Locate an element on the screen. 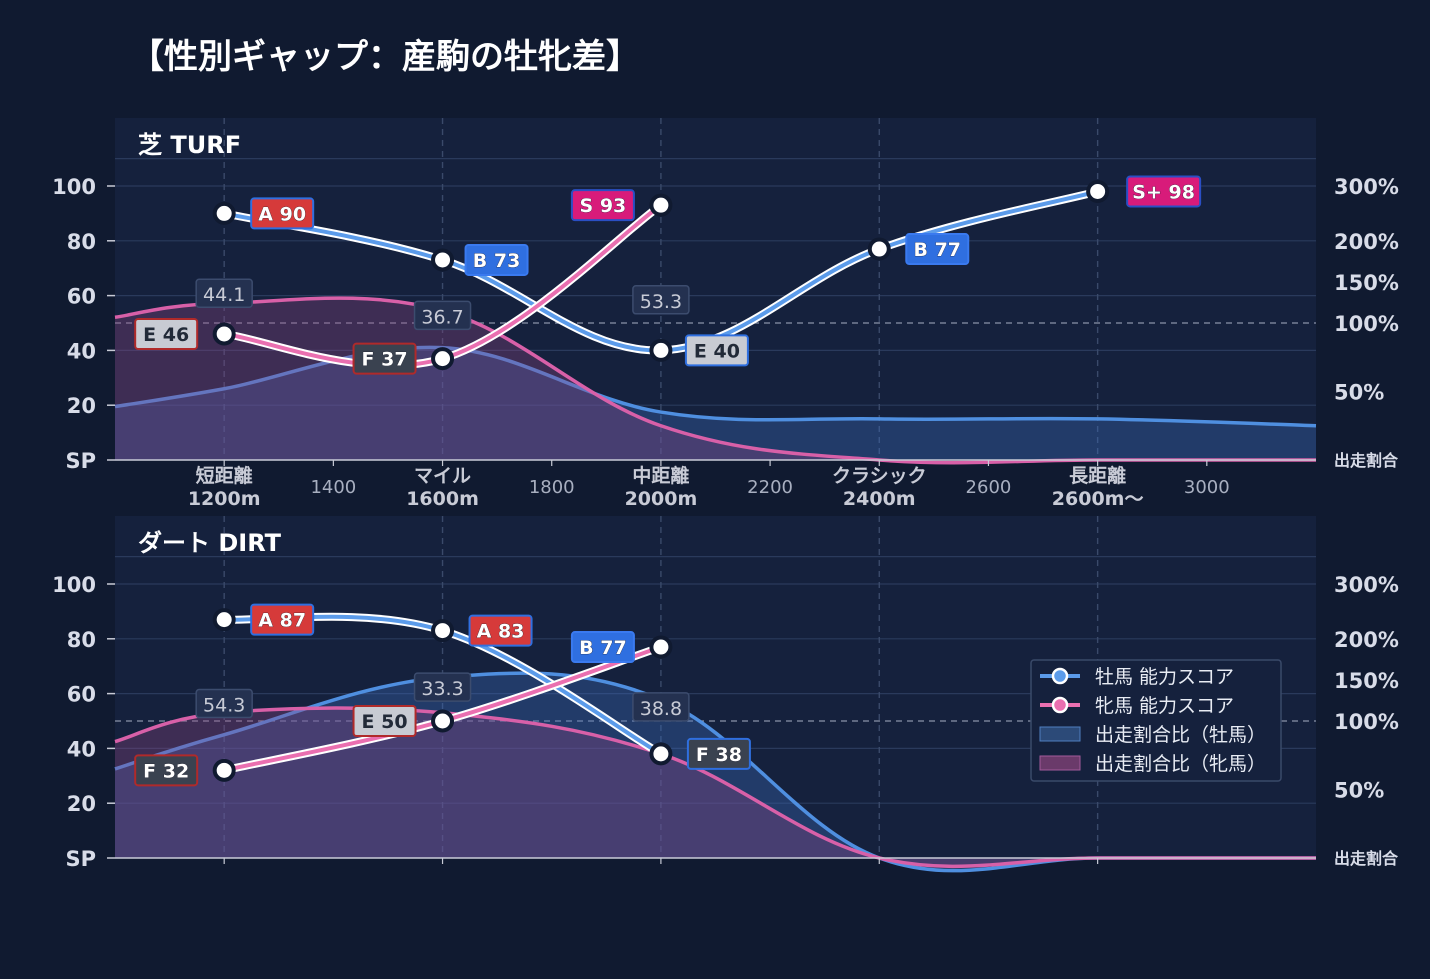  x-tick-label: マイル is located at coordinates (442, 476).